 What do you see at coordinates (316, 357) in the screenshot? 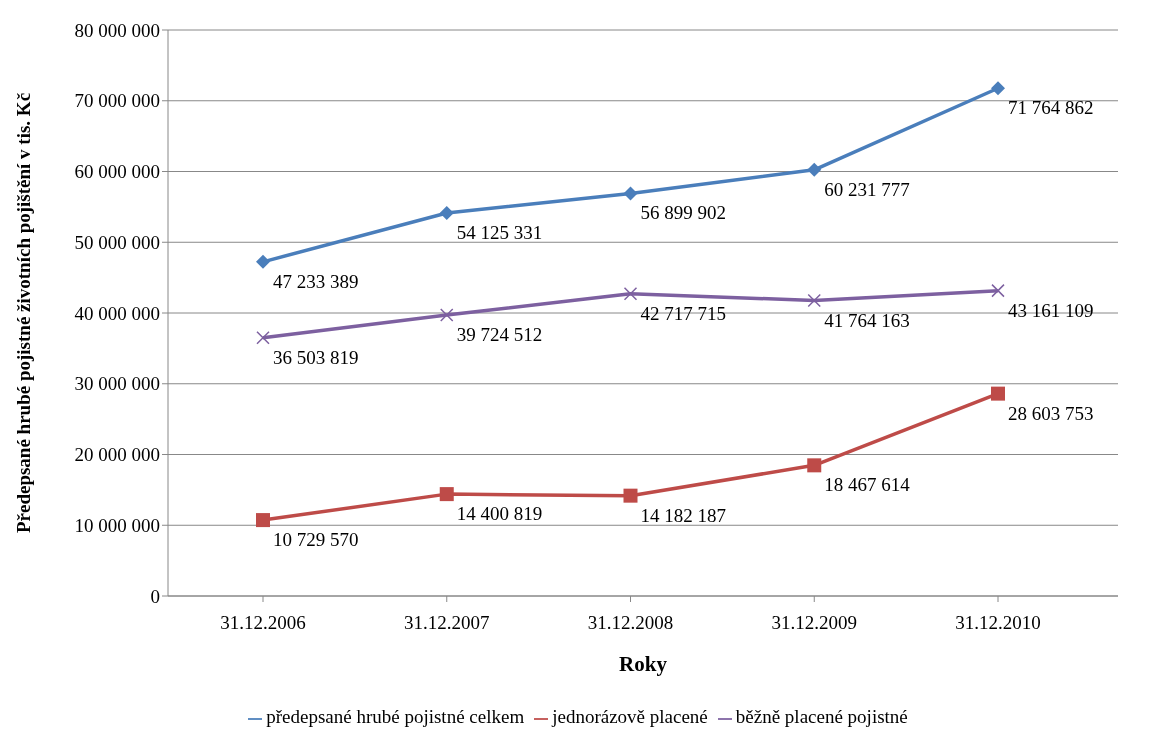
I see `data-label: 36 503 819` at bounding box center [316, 357].